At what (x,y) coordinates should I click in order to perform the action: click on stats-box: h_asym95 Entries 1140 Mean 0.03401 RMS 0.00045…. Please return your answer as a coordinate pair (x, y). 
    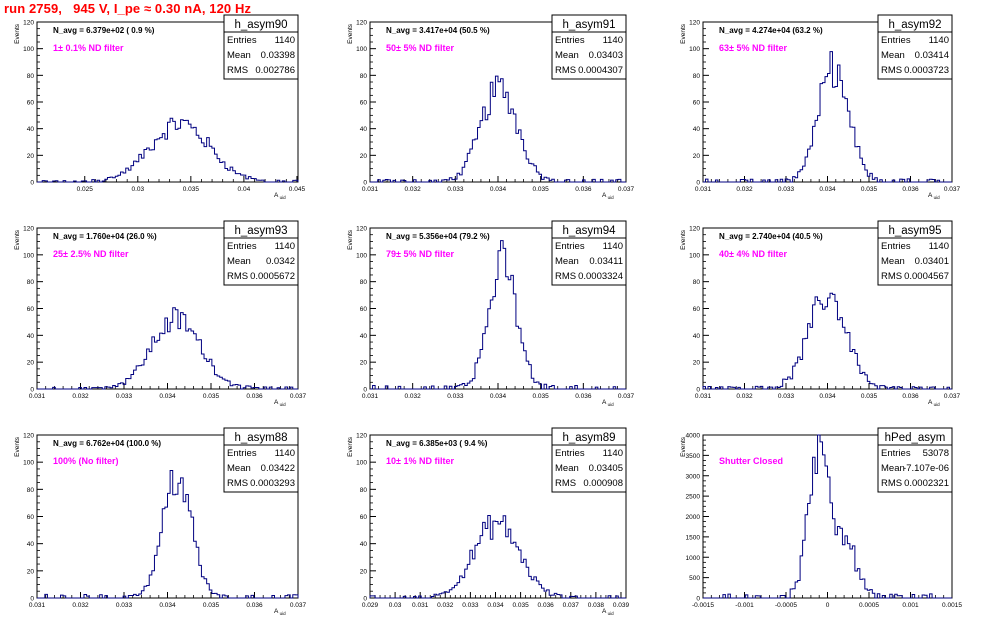
    Looking at the image, I should click on (915, 253).